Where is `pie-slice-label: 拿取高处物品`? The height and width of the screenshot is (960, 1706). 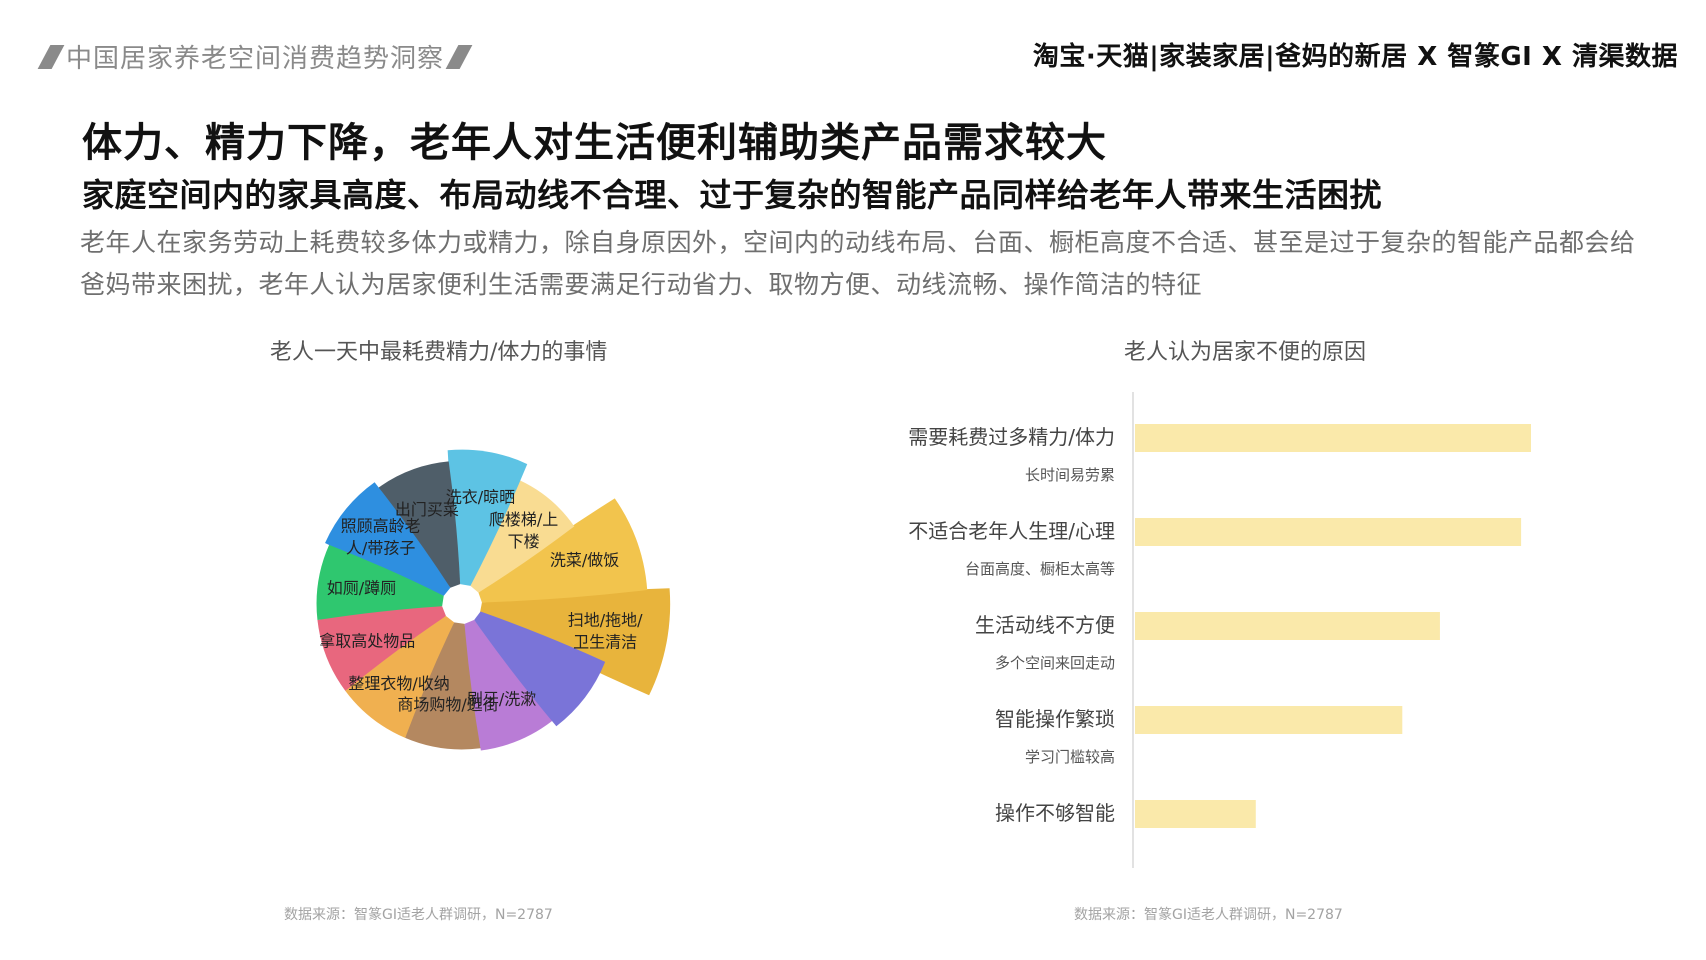
pie-slice-label: 拿取高处物品 is located at coordinates (367, 640).